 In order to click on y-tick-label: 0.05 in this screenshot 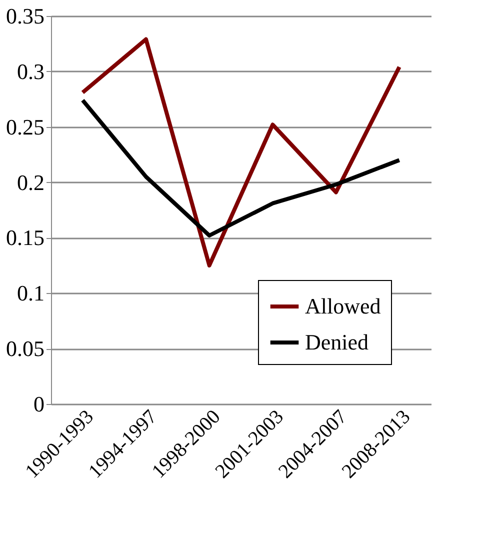, I will do `click(25, 349)`.